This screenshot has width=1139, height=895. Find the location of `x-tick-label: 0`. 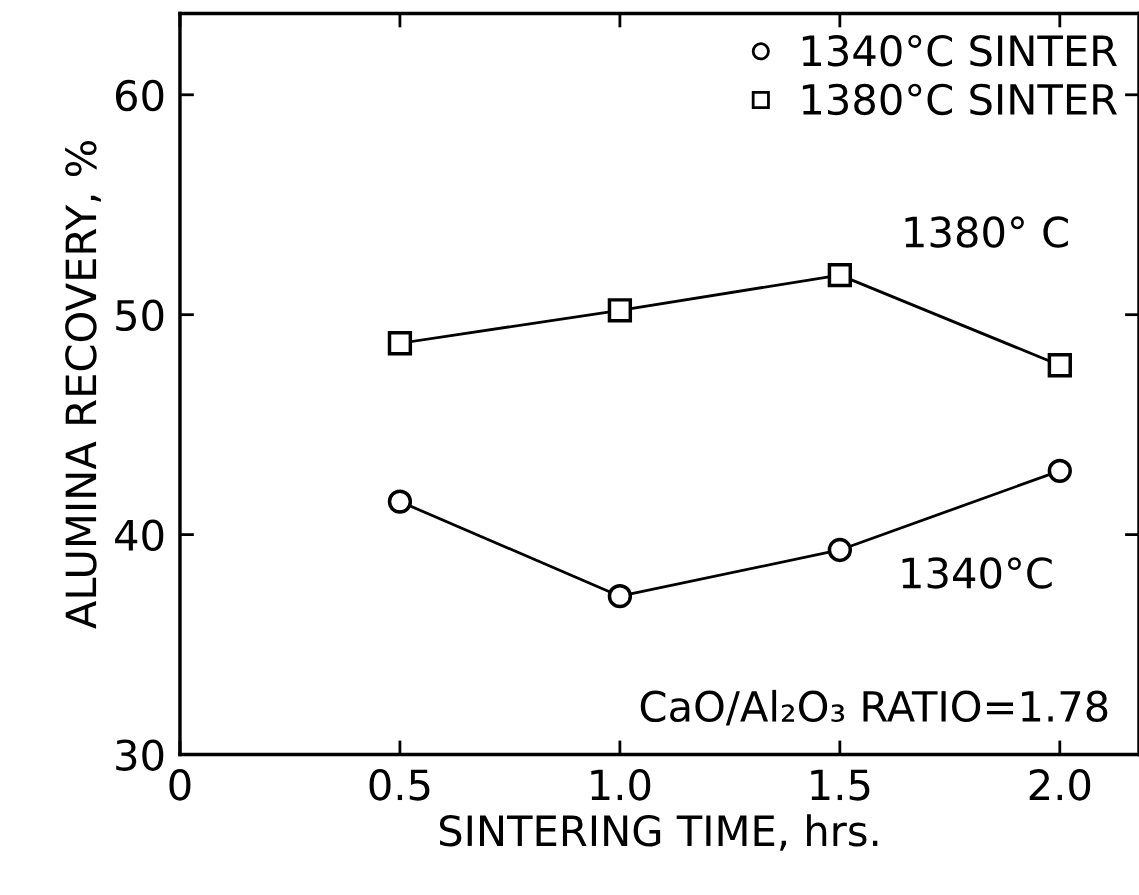

x-tick-label: 0 is located at coordinates (180, 785).